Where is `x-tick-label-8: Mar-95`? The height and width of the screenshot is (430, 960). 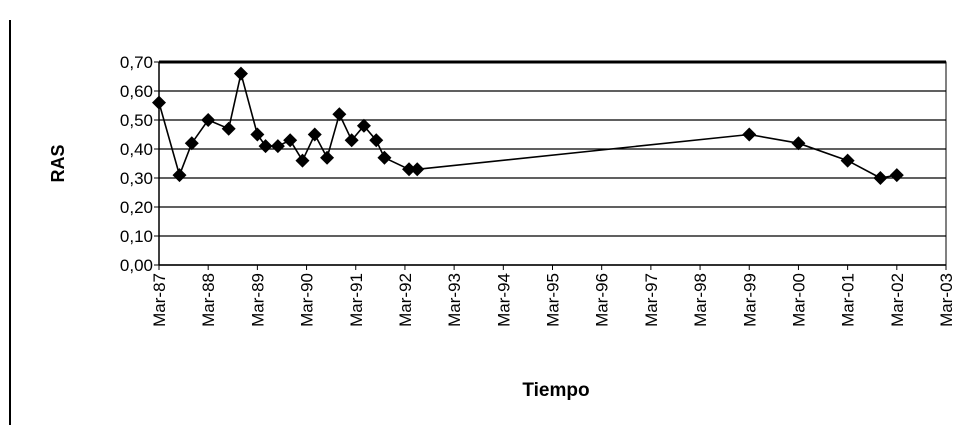 x-tick-label-8: Mar-95 is located at coordinates (553, 300).